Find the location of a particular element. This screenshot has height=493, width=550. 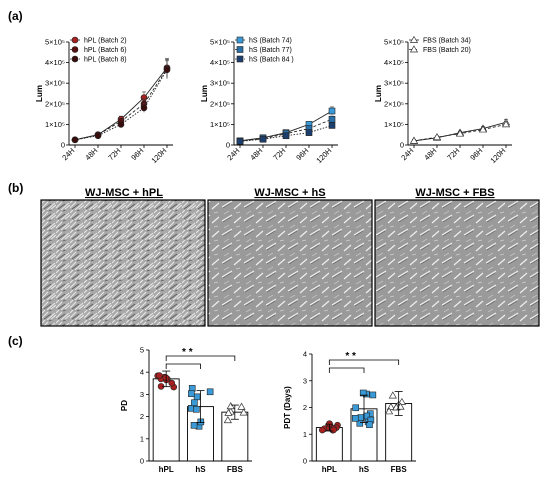

y-tick-label: 5 is located at coordinates (142, 350).